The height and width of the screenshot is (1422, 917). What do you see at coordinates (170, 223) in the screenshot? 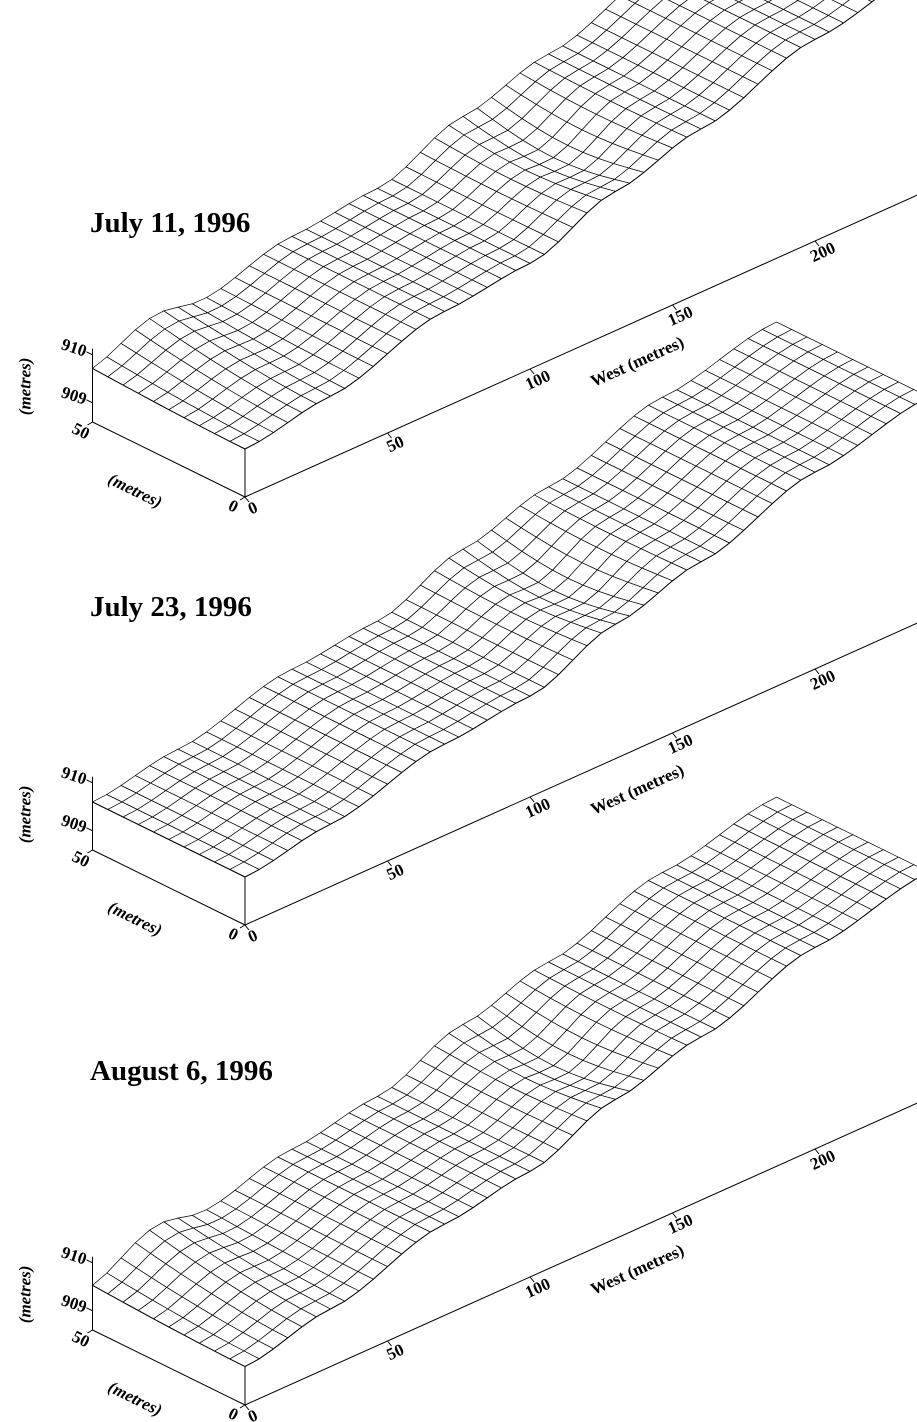
I see `chart-title: July 11, 1996` at bounding box center [170, 223].